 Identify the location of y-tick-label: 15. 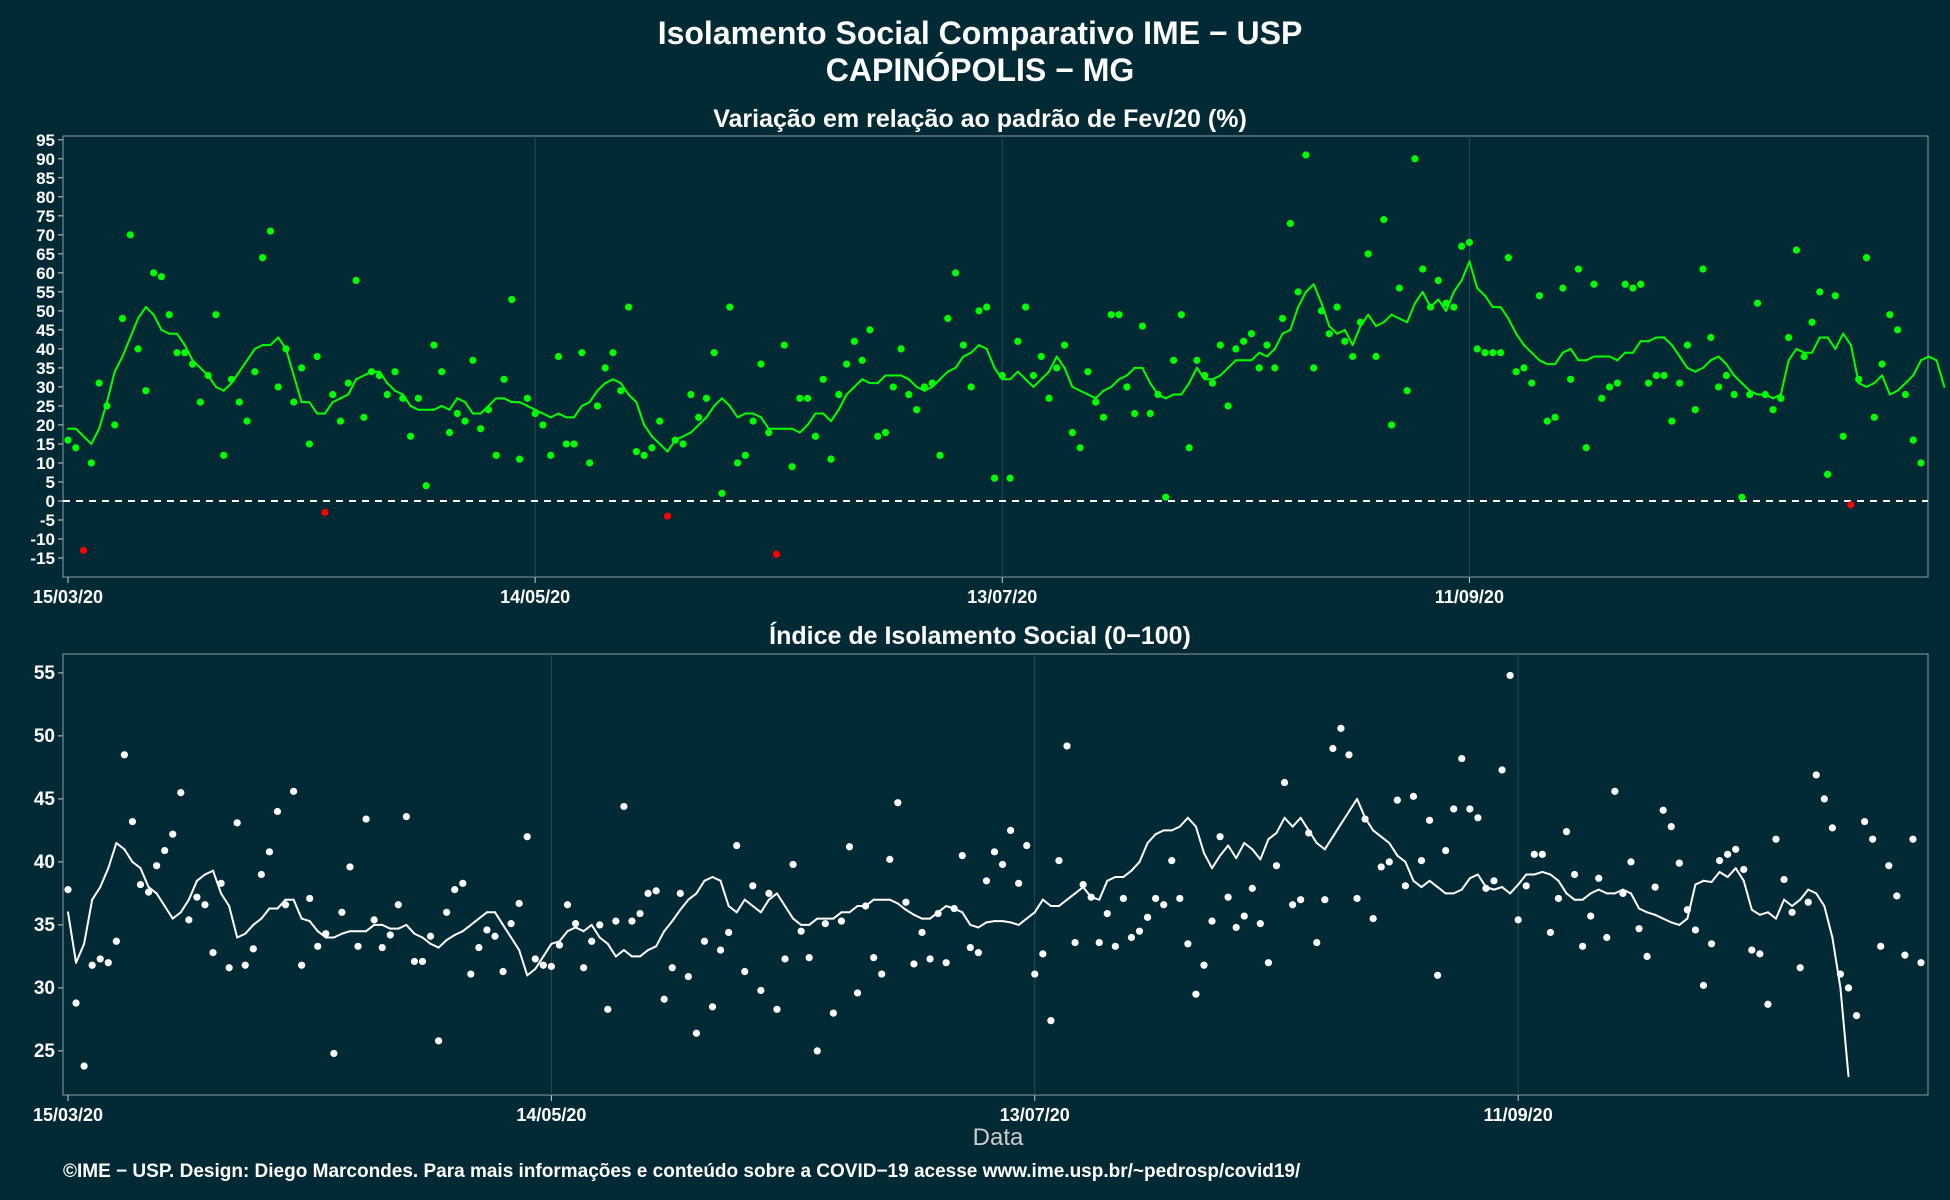
(45, 444).